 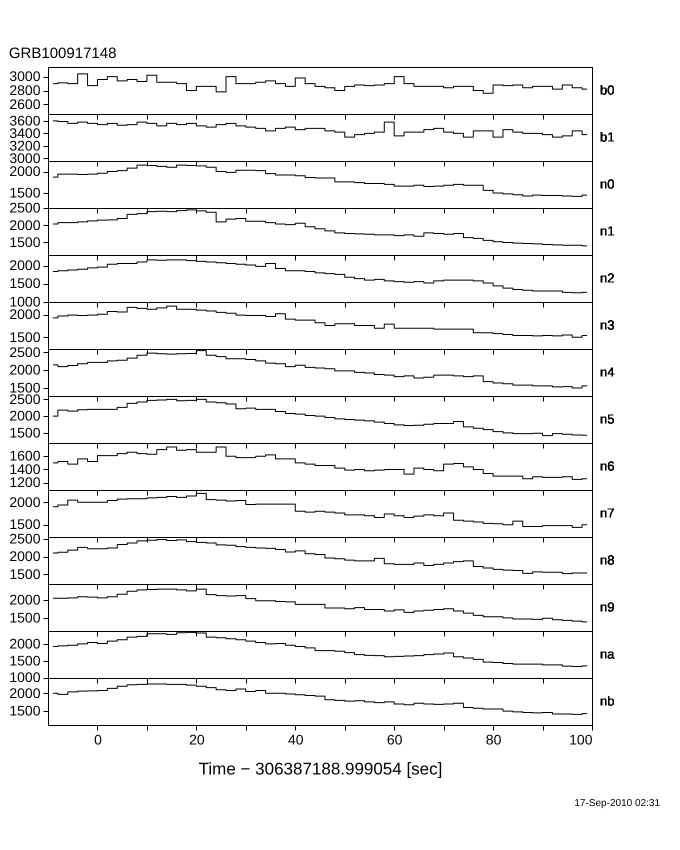 I want to click on series-label: n1, so click(x=607, y=231).